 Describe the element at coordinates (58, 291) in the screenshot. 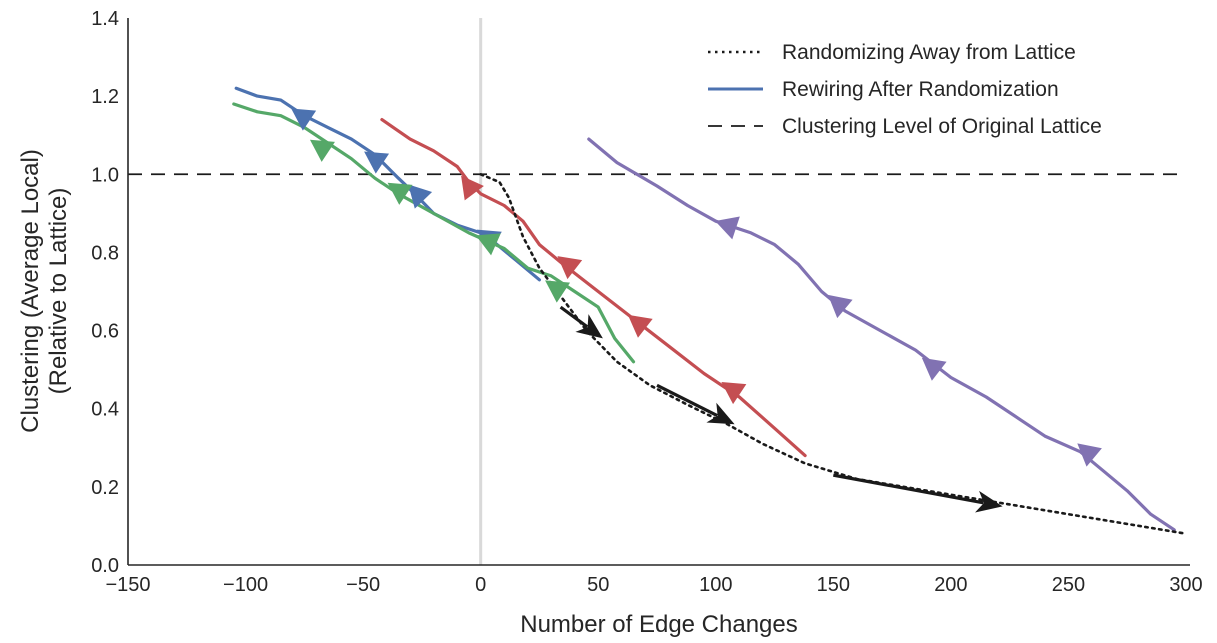

I see `y-axis-label-line-2: (Relative to Lattice)` at that location.